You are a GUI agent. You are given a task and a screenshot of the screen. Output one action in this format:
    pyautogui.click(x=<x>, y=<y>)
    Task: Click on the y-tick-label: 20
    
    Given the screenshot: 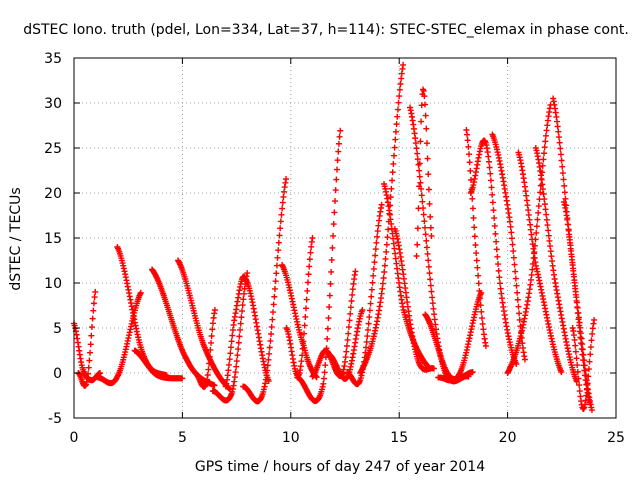 What is the action you would take?
    pyautogui.click(x=53, y=194)
    